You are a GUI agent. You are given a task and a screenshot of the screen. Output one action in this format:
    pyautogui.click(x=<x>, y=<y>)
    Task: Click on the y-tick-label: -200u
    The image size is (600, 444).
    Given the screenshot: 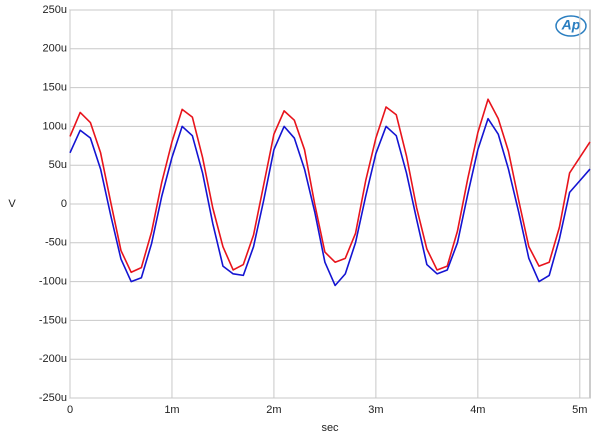 What is the action you would take?
    pyautogui.click(x=53, y=359)
    